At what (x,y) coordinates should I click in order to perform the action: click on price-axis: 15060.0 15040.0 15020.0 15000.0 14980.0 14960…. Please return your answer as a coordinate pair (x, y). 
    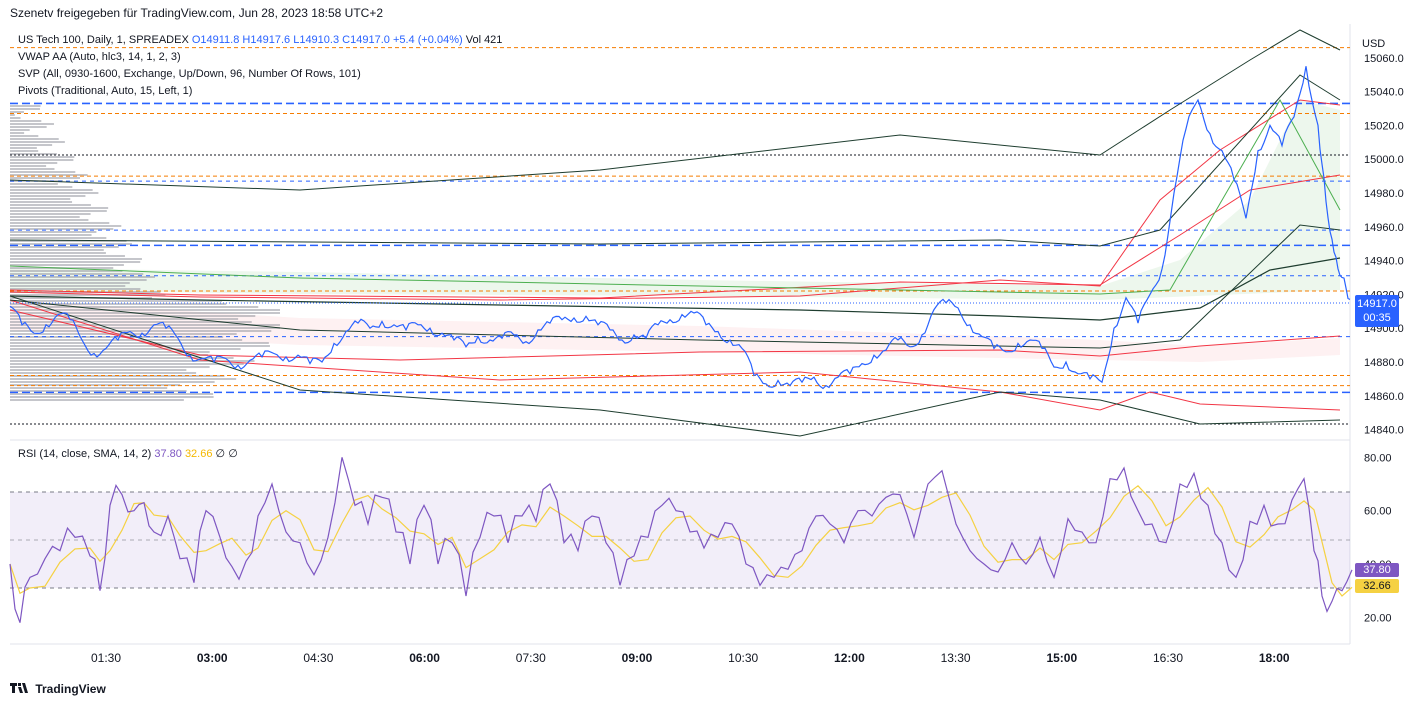
    Looking at the image, I should click on (1384, 245).